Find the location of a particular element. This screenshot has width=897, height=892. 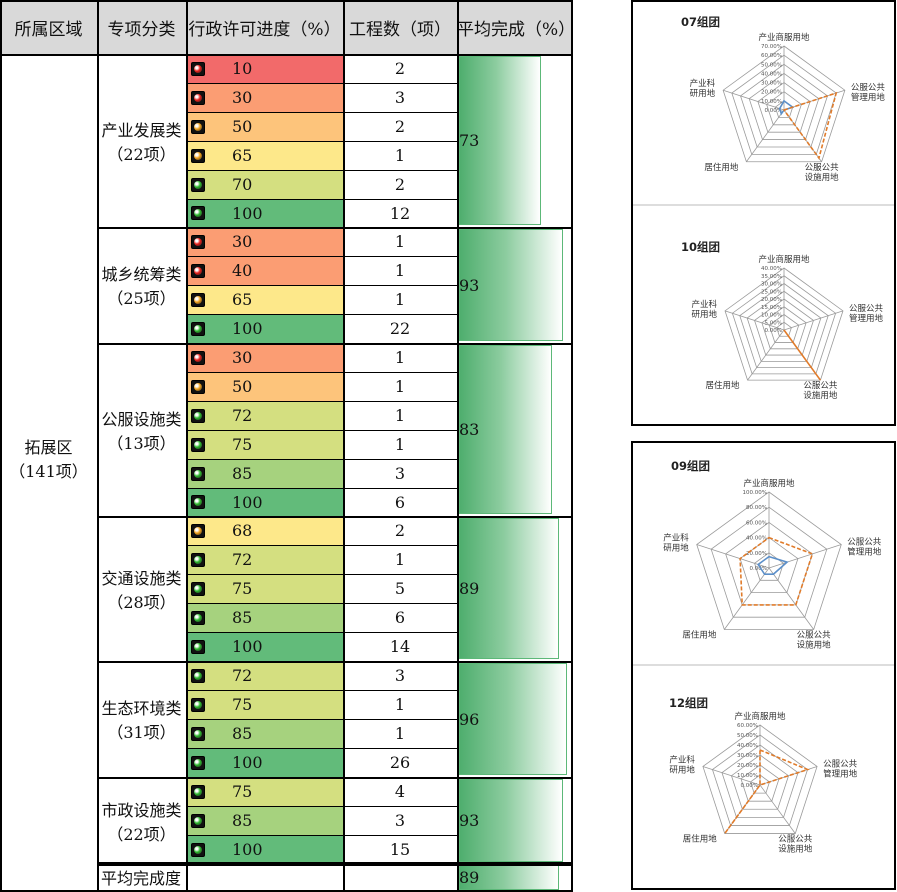

category-count: （25项） is located at coordinates (141, 298).